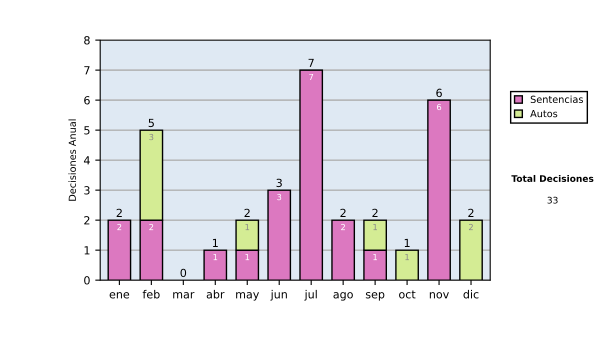 The width and height of the screenshot is (600, 340). Describe the element at coordinates (553, 200) in the screenshot. I see `text: 33` at that location.